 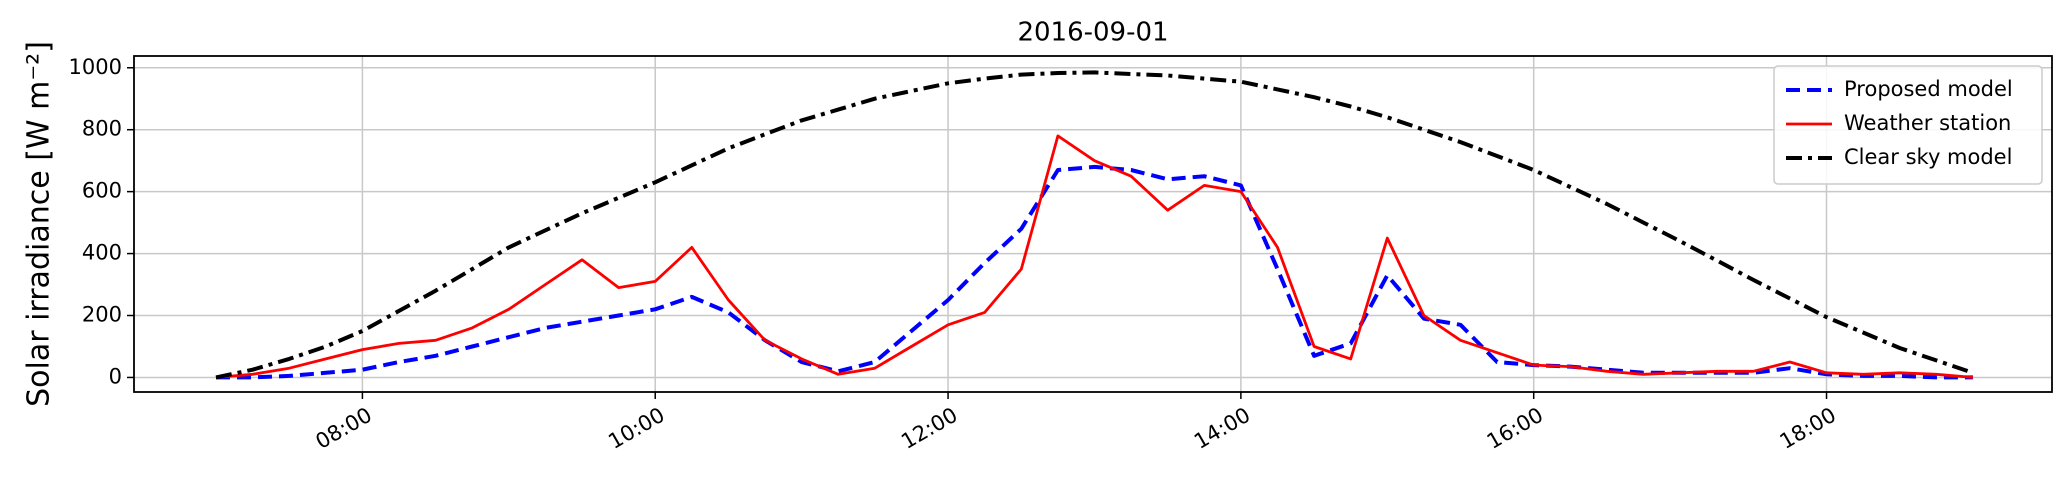 What do you see at coordinates (1222, 428) in the screenshot?
I see `x-tick-label: 14:00` at bounding box center [1222, 428].